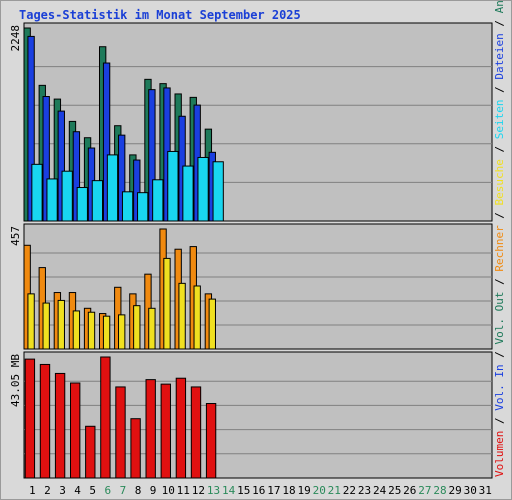 Image resolution: width=512 pixels, height=500 pixels. Describe the element at coordinates (153, 490) in the screenshot. I see `day-label: 9` at that location.